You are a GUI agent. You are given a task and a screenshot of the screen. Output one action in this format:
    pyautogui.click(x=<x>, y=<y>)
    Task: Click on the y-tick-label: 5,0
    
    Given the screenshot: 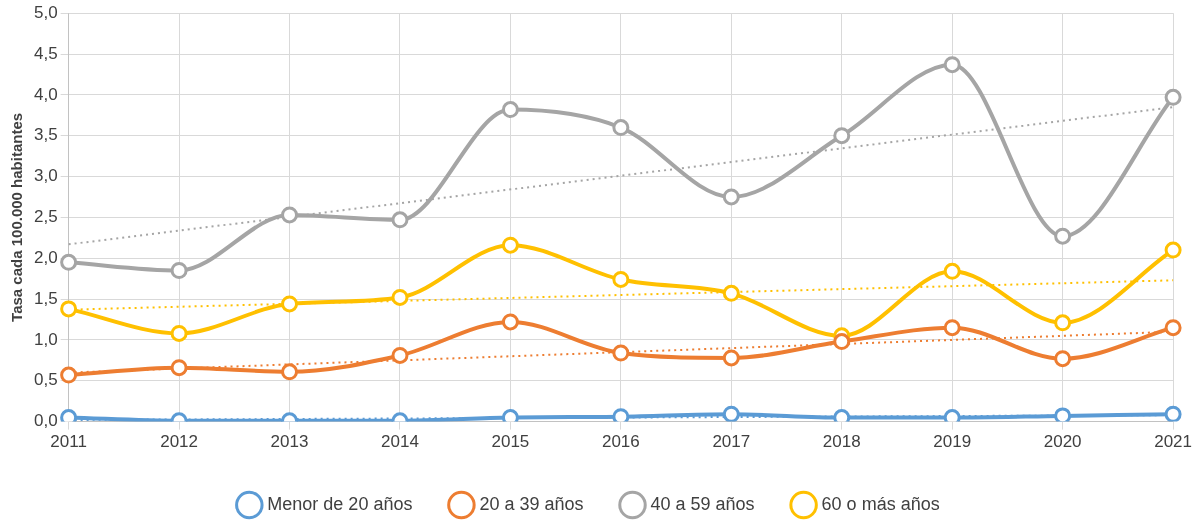 What is the action you would take?
    pyautogui.click(x=45, y=12)
    